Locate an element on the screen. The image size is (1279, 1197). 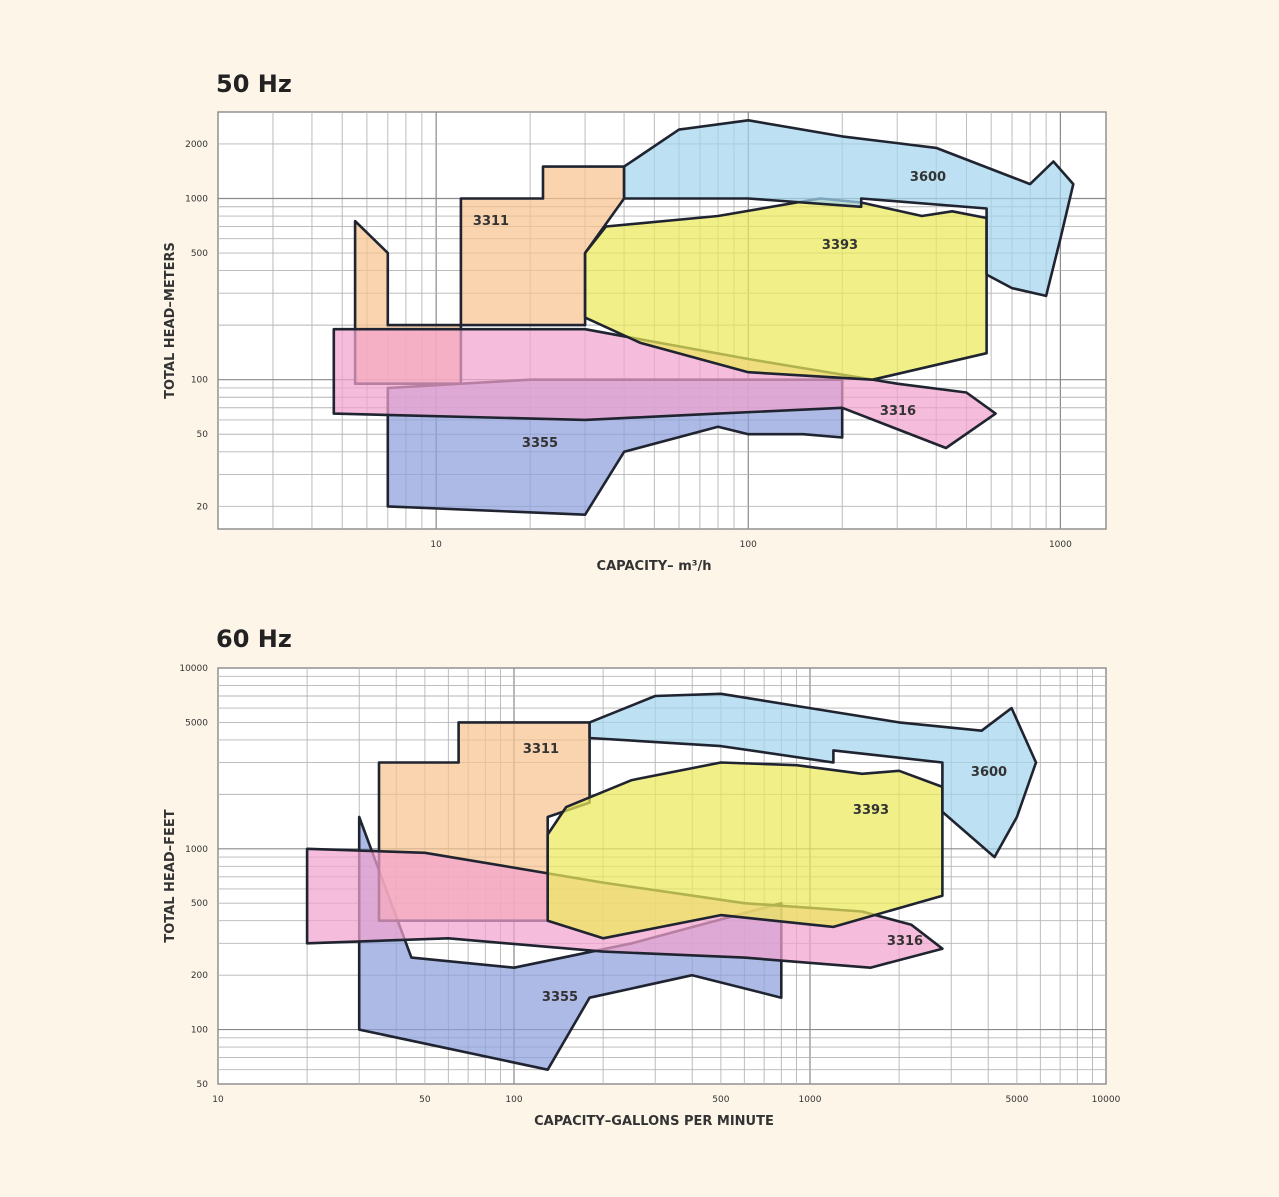
chart-title-50hz: 50 Hz is located at coordinates (254, 84).